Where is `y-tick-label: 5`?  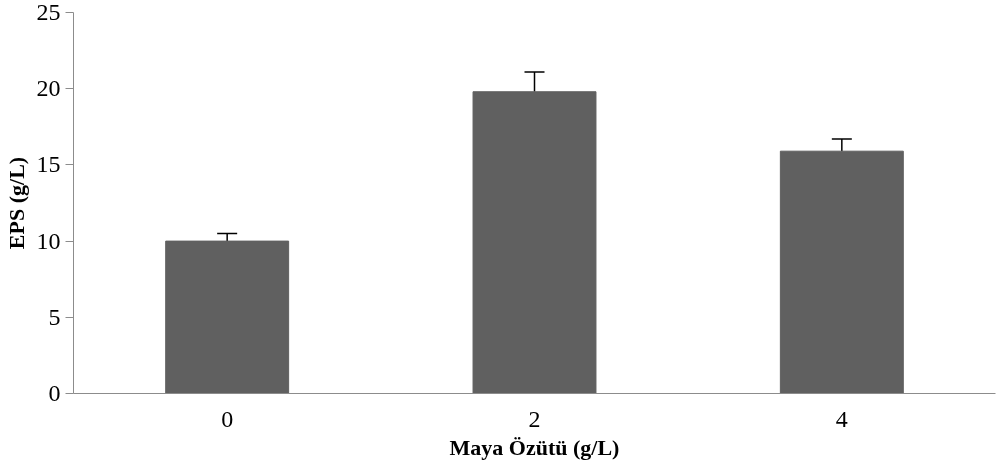
y-tick-label: 5 is located at coordinates (54, 316).